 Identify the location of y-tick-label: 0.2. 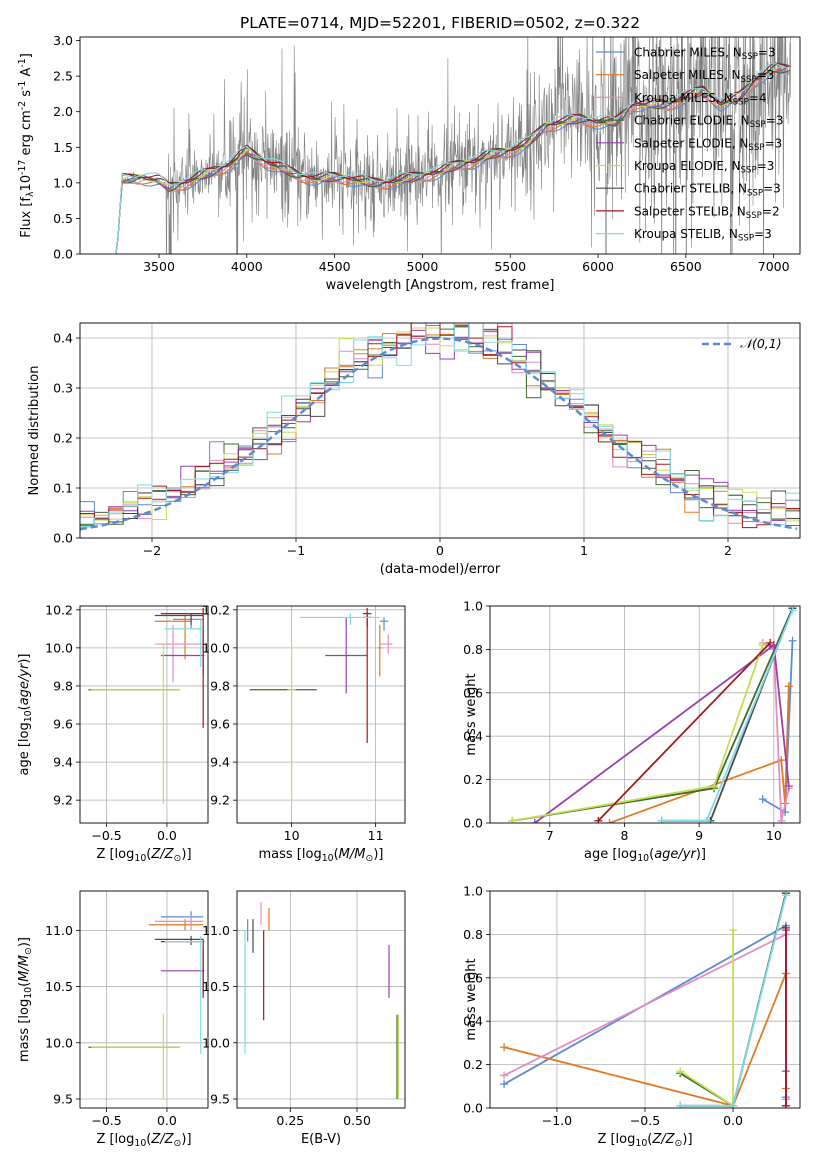
(473, 1064).